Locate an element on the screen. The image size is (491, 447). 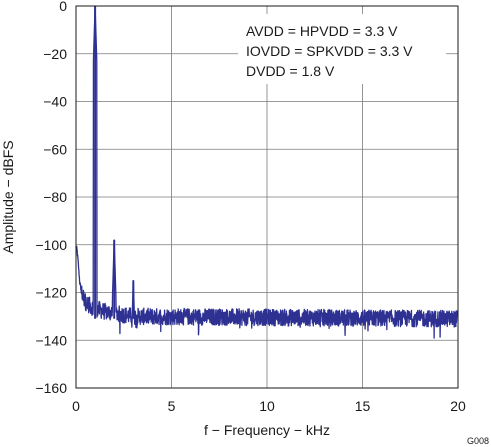
x-tick-label: 5 is located at coordinates (172, 406).